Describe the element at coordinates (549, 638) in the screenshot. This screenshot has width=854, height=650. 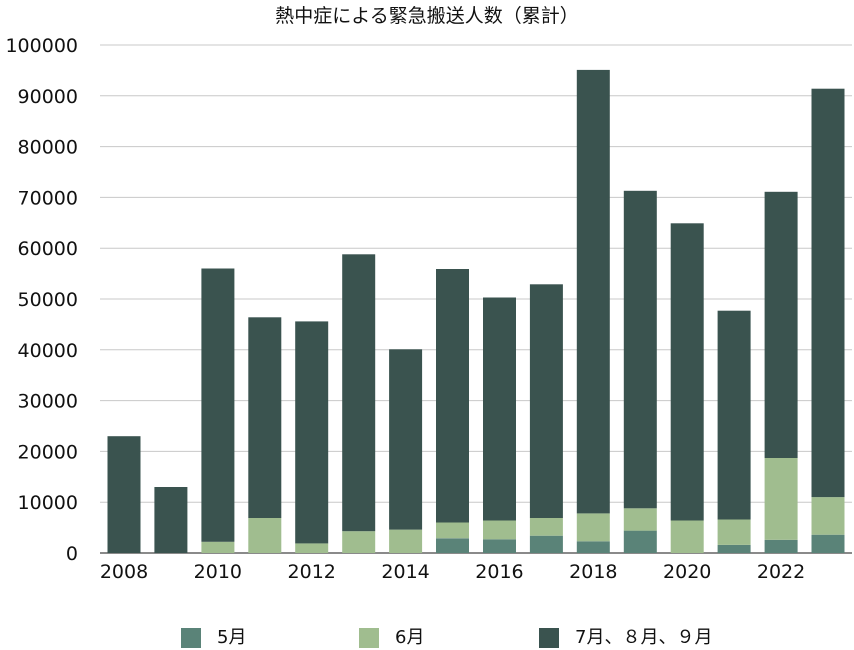
I see `legend-swatch-jul-sep` at that location.